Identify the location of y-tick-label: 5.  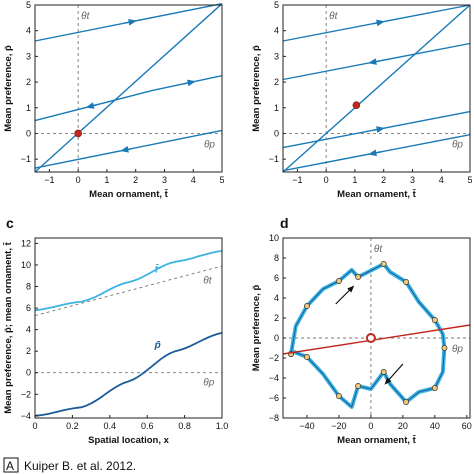
(28, 5).